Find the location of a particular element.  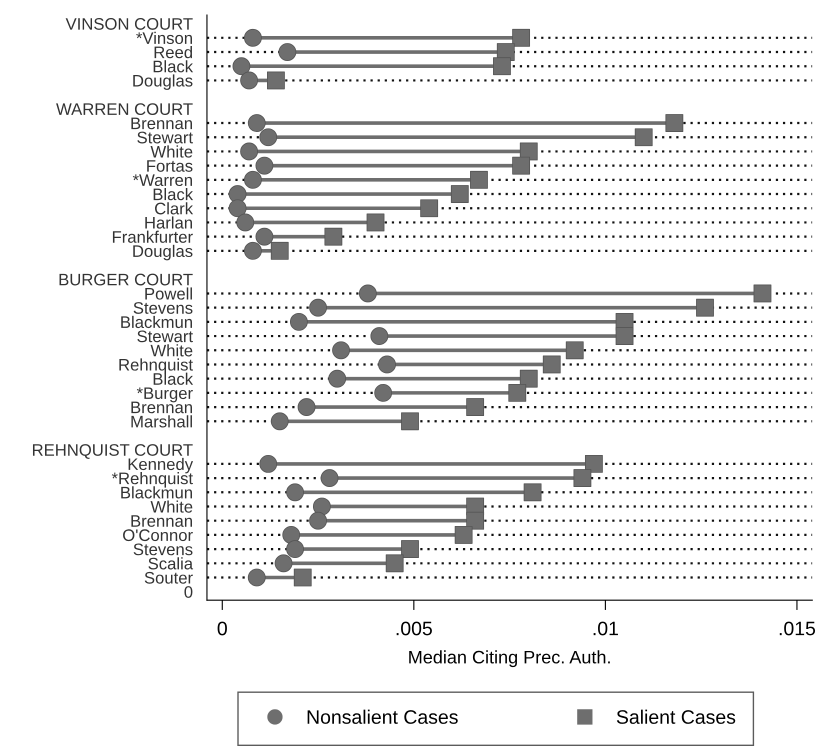

x-tick-label: .005 is located at coordinates (414, 629).